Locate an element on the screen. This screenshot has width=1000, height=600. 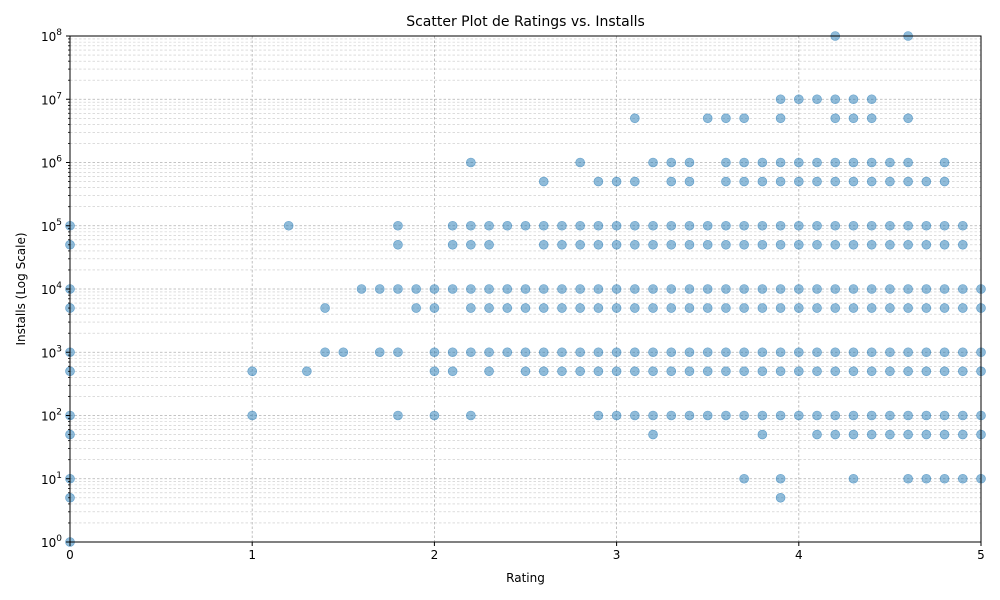
y-tick-label: 10⁶ is located at coordinates (51, 163).